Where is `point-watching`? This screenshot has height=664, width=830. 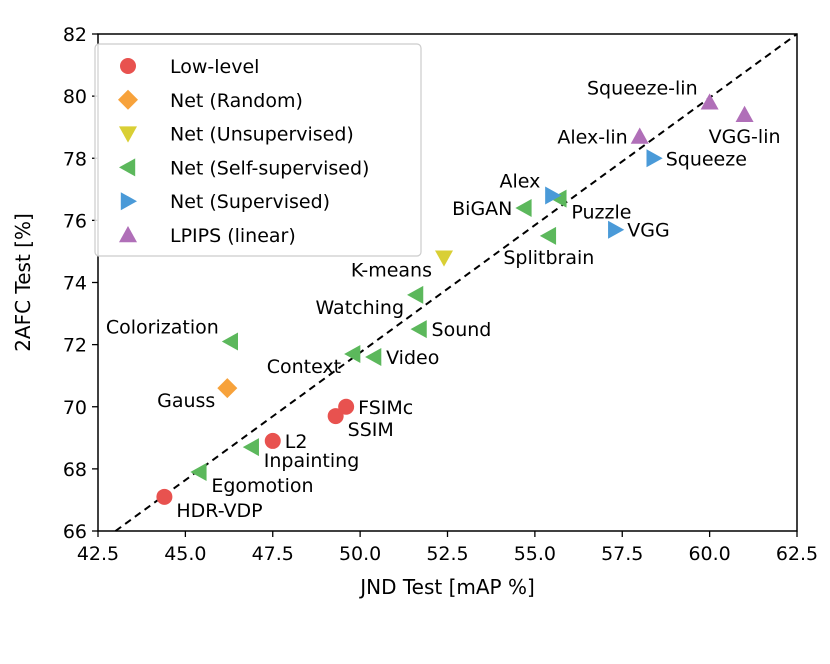
point-watching is located at coordinates (415, 294).